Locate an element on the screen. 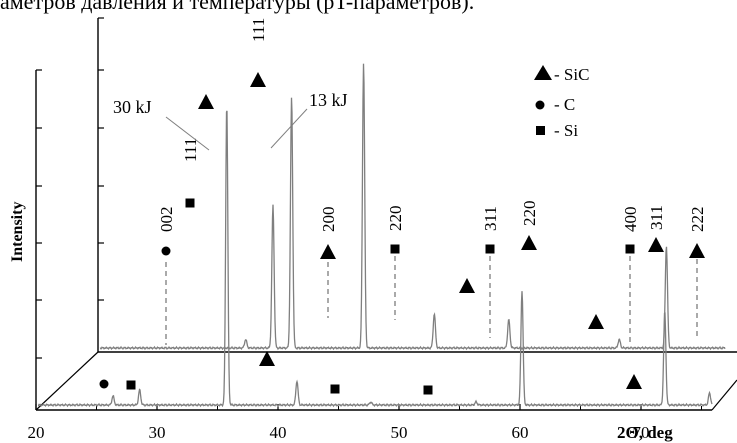  legend-circle-icon is located at coordinates (540, 105).